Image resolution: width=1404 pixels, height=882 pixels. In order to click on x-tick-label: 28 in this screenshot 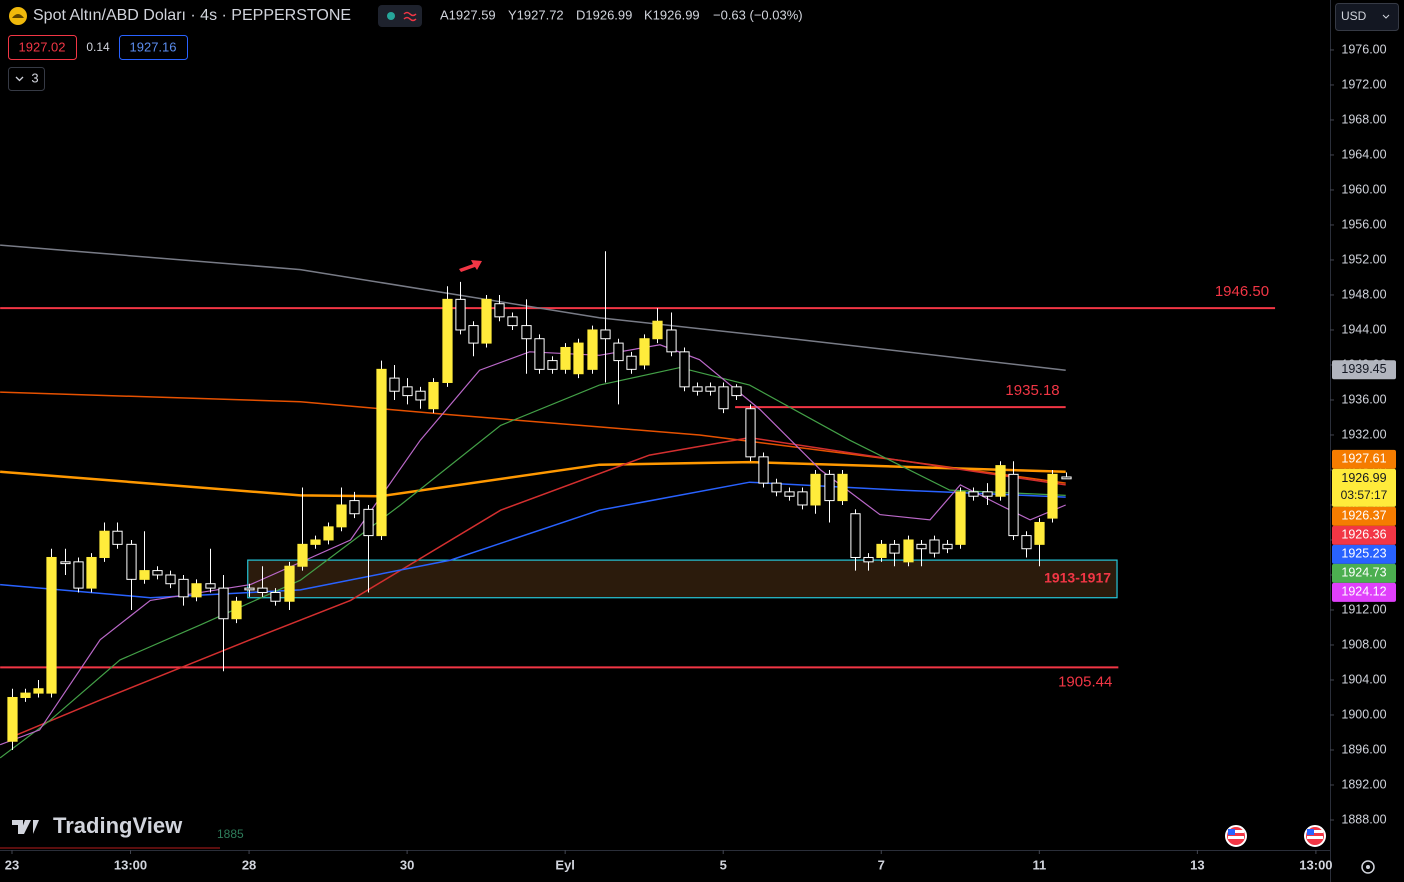, I will do `click(249, 864)`.